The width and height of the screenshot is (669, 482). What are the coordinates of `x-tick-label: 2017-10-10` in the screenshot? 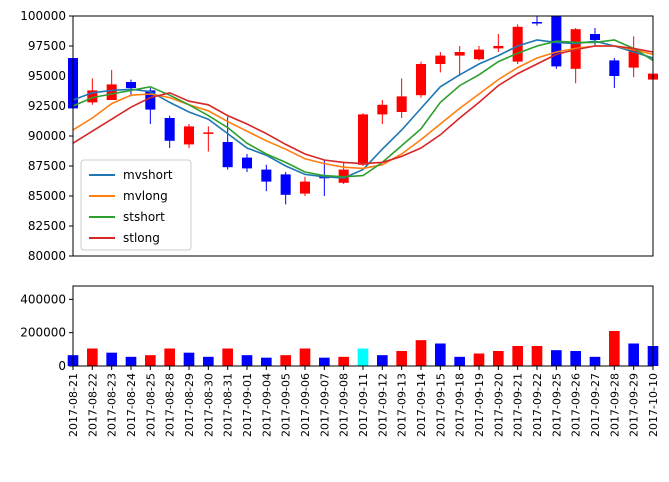 It's located at (653, 405).